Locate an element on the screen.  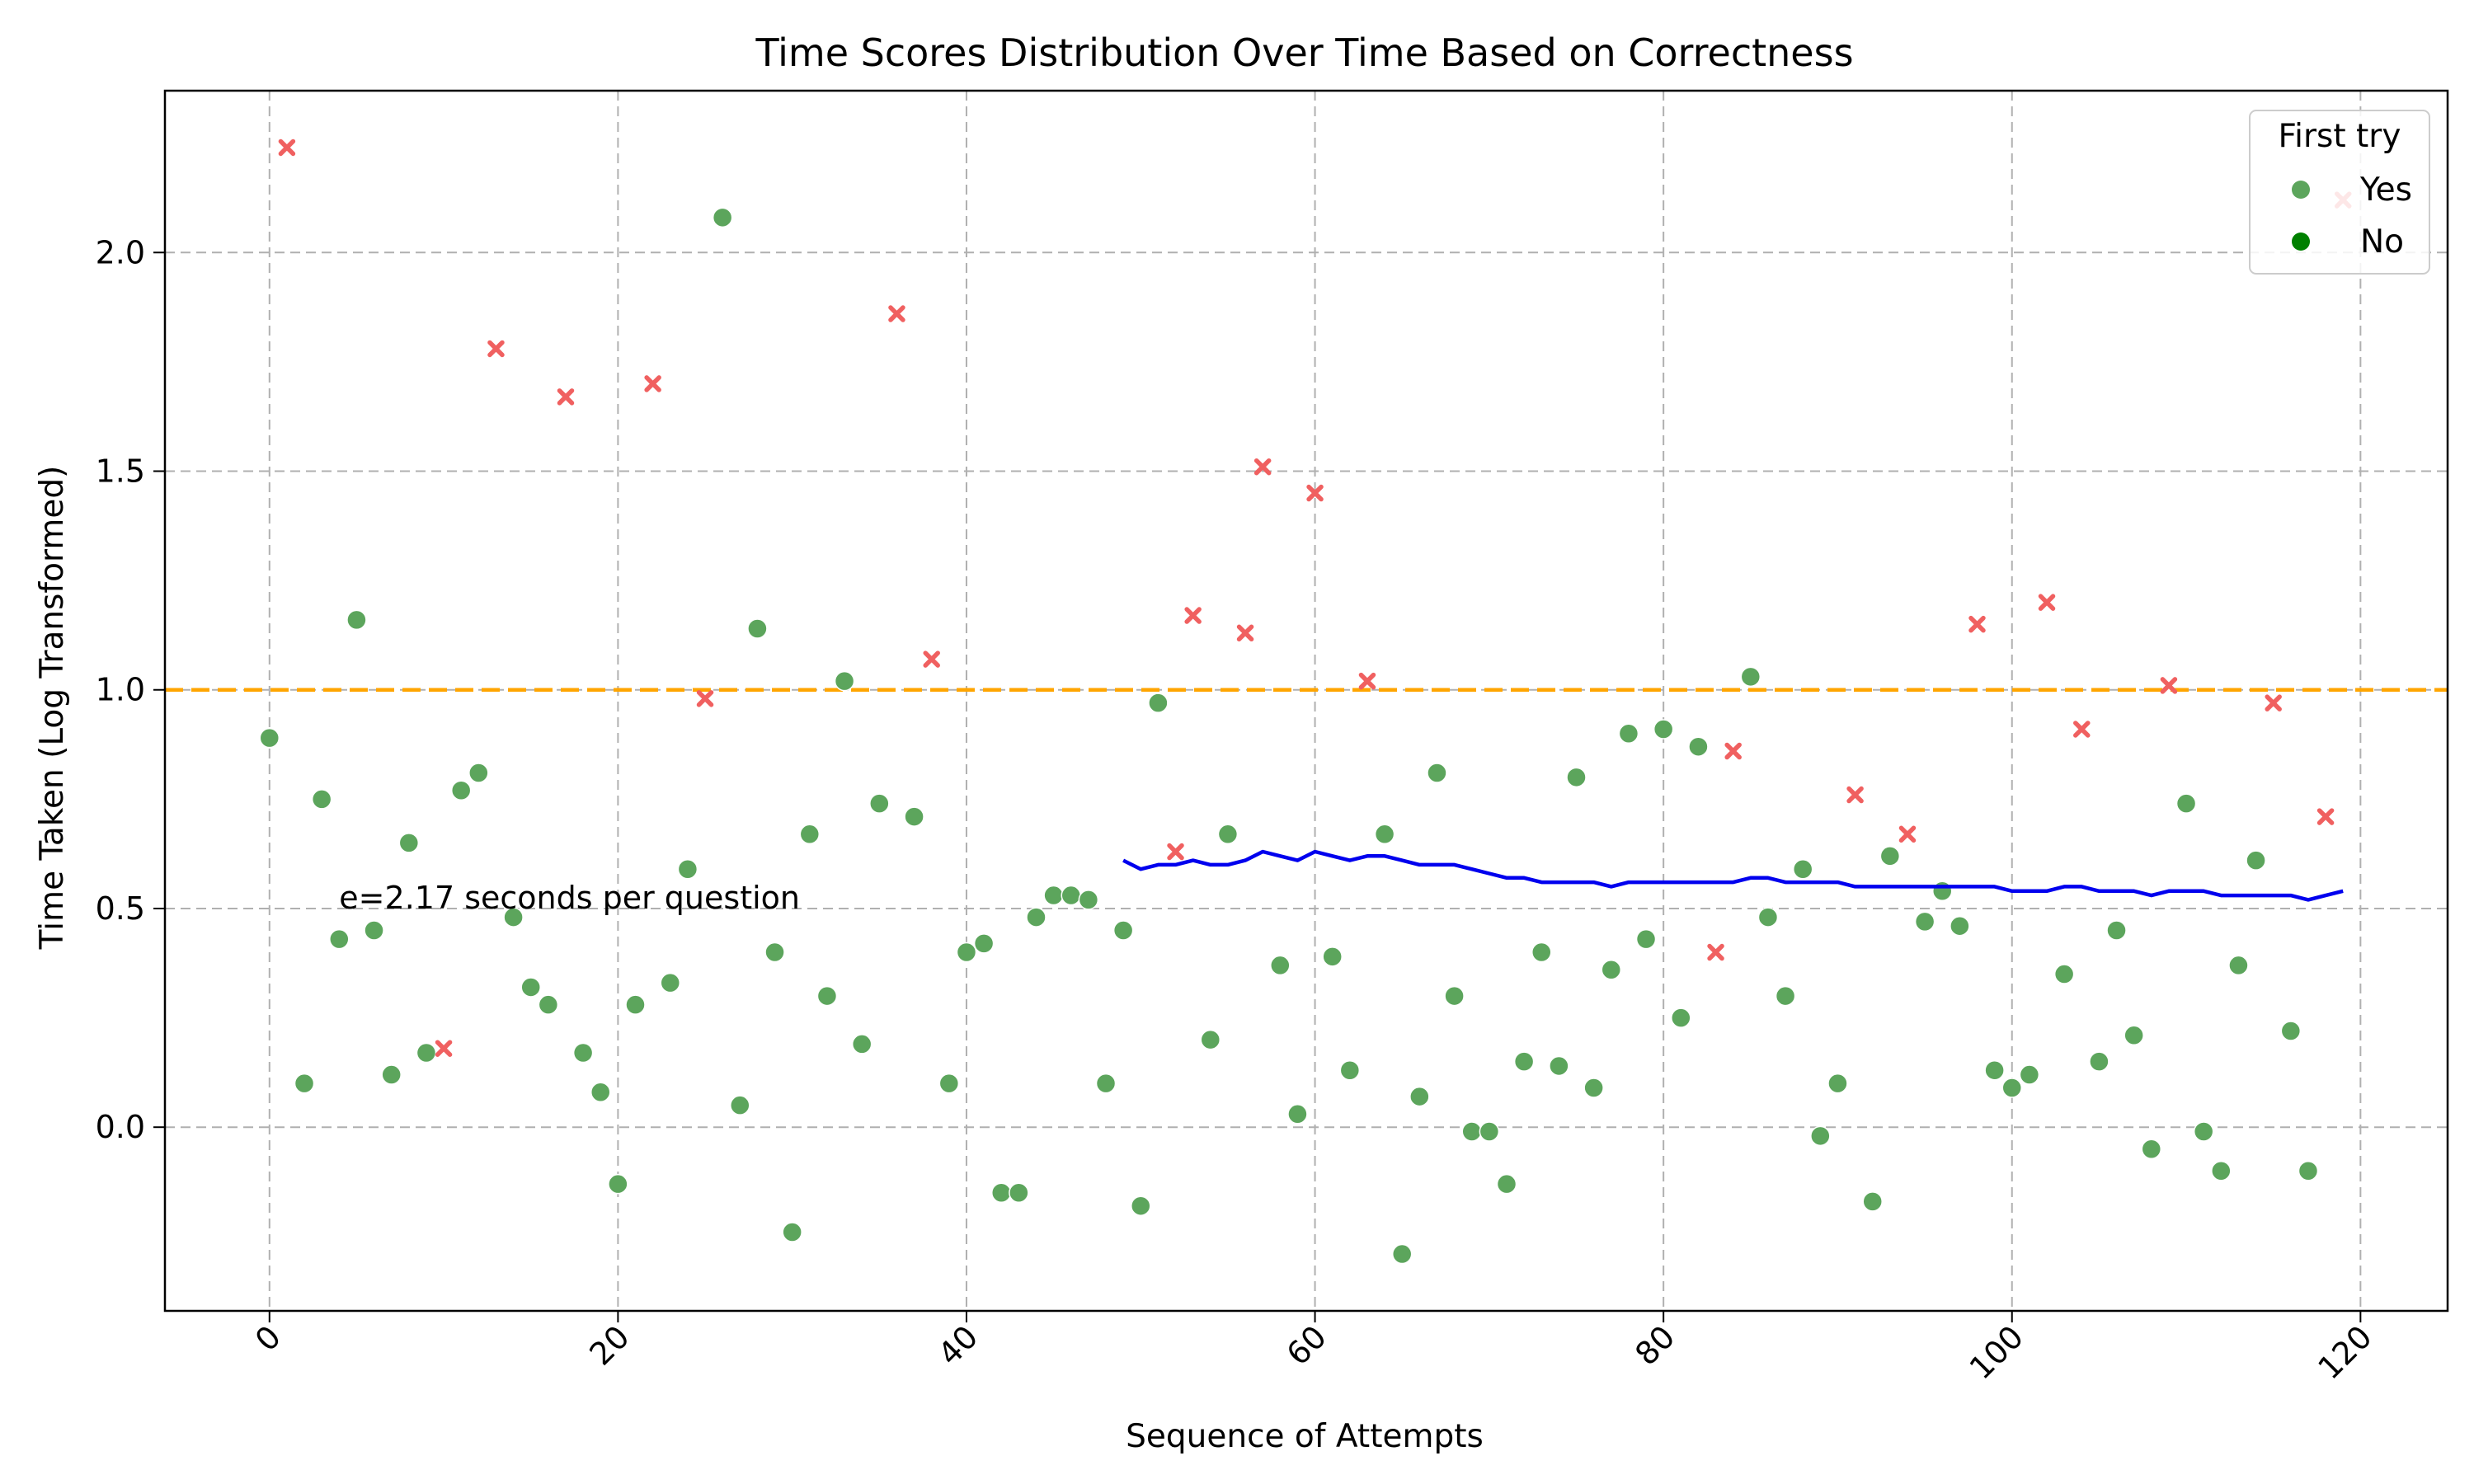
trend-line is located at coordinates (1733, 876).